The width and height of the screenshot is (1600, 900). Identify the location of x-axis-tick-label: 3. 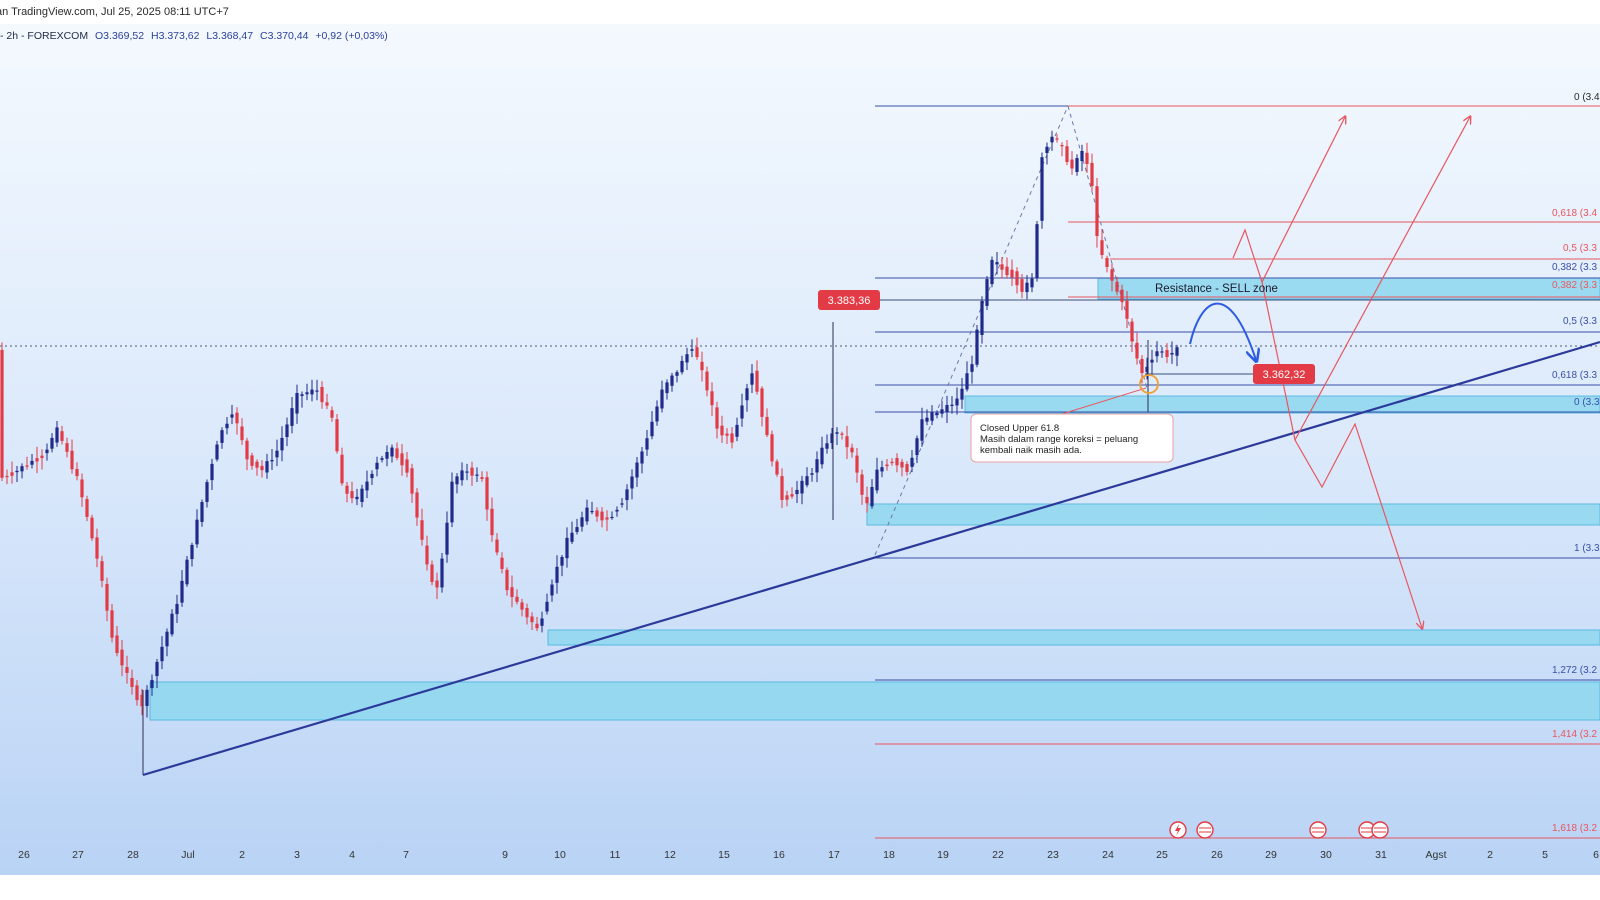
(297, 855).